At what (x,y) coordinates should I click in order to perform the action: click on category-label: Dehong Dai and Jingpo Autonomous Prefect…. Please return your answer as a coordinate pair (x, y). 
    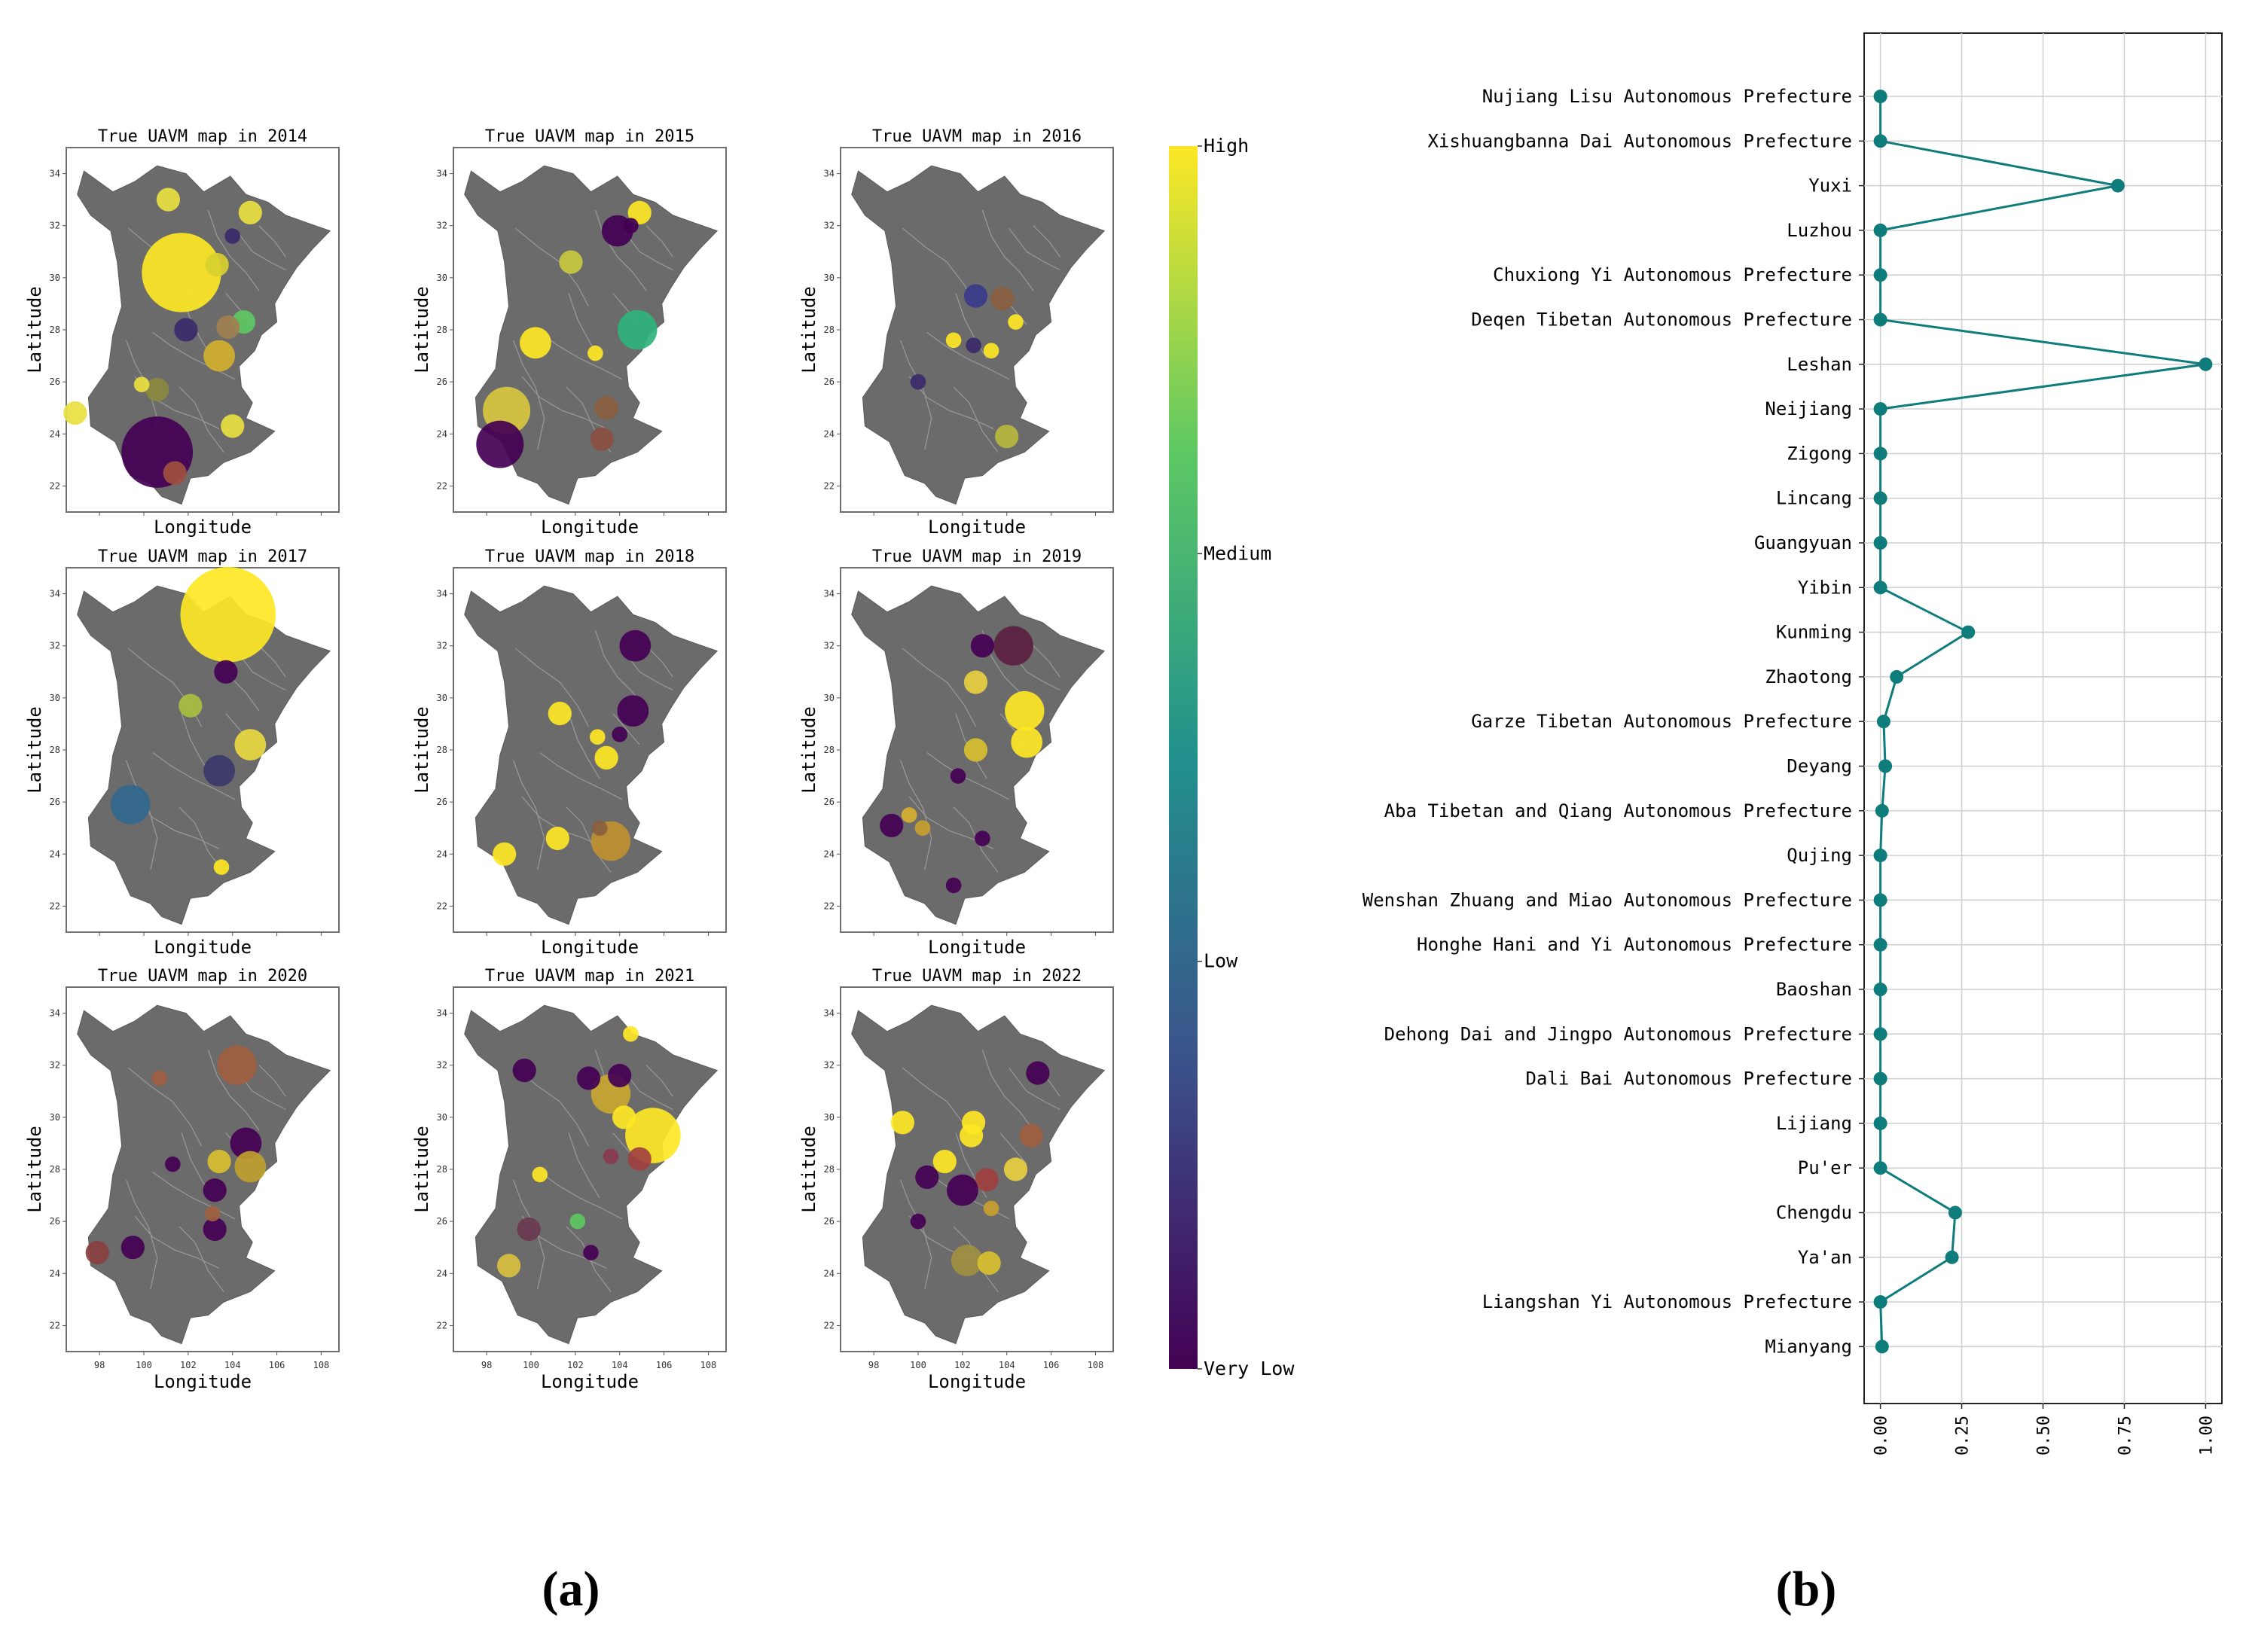
    Looking at the image, I should click on (1618, 1033).